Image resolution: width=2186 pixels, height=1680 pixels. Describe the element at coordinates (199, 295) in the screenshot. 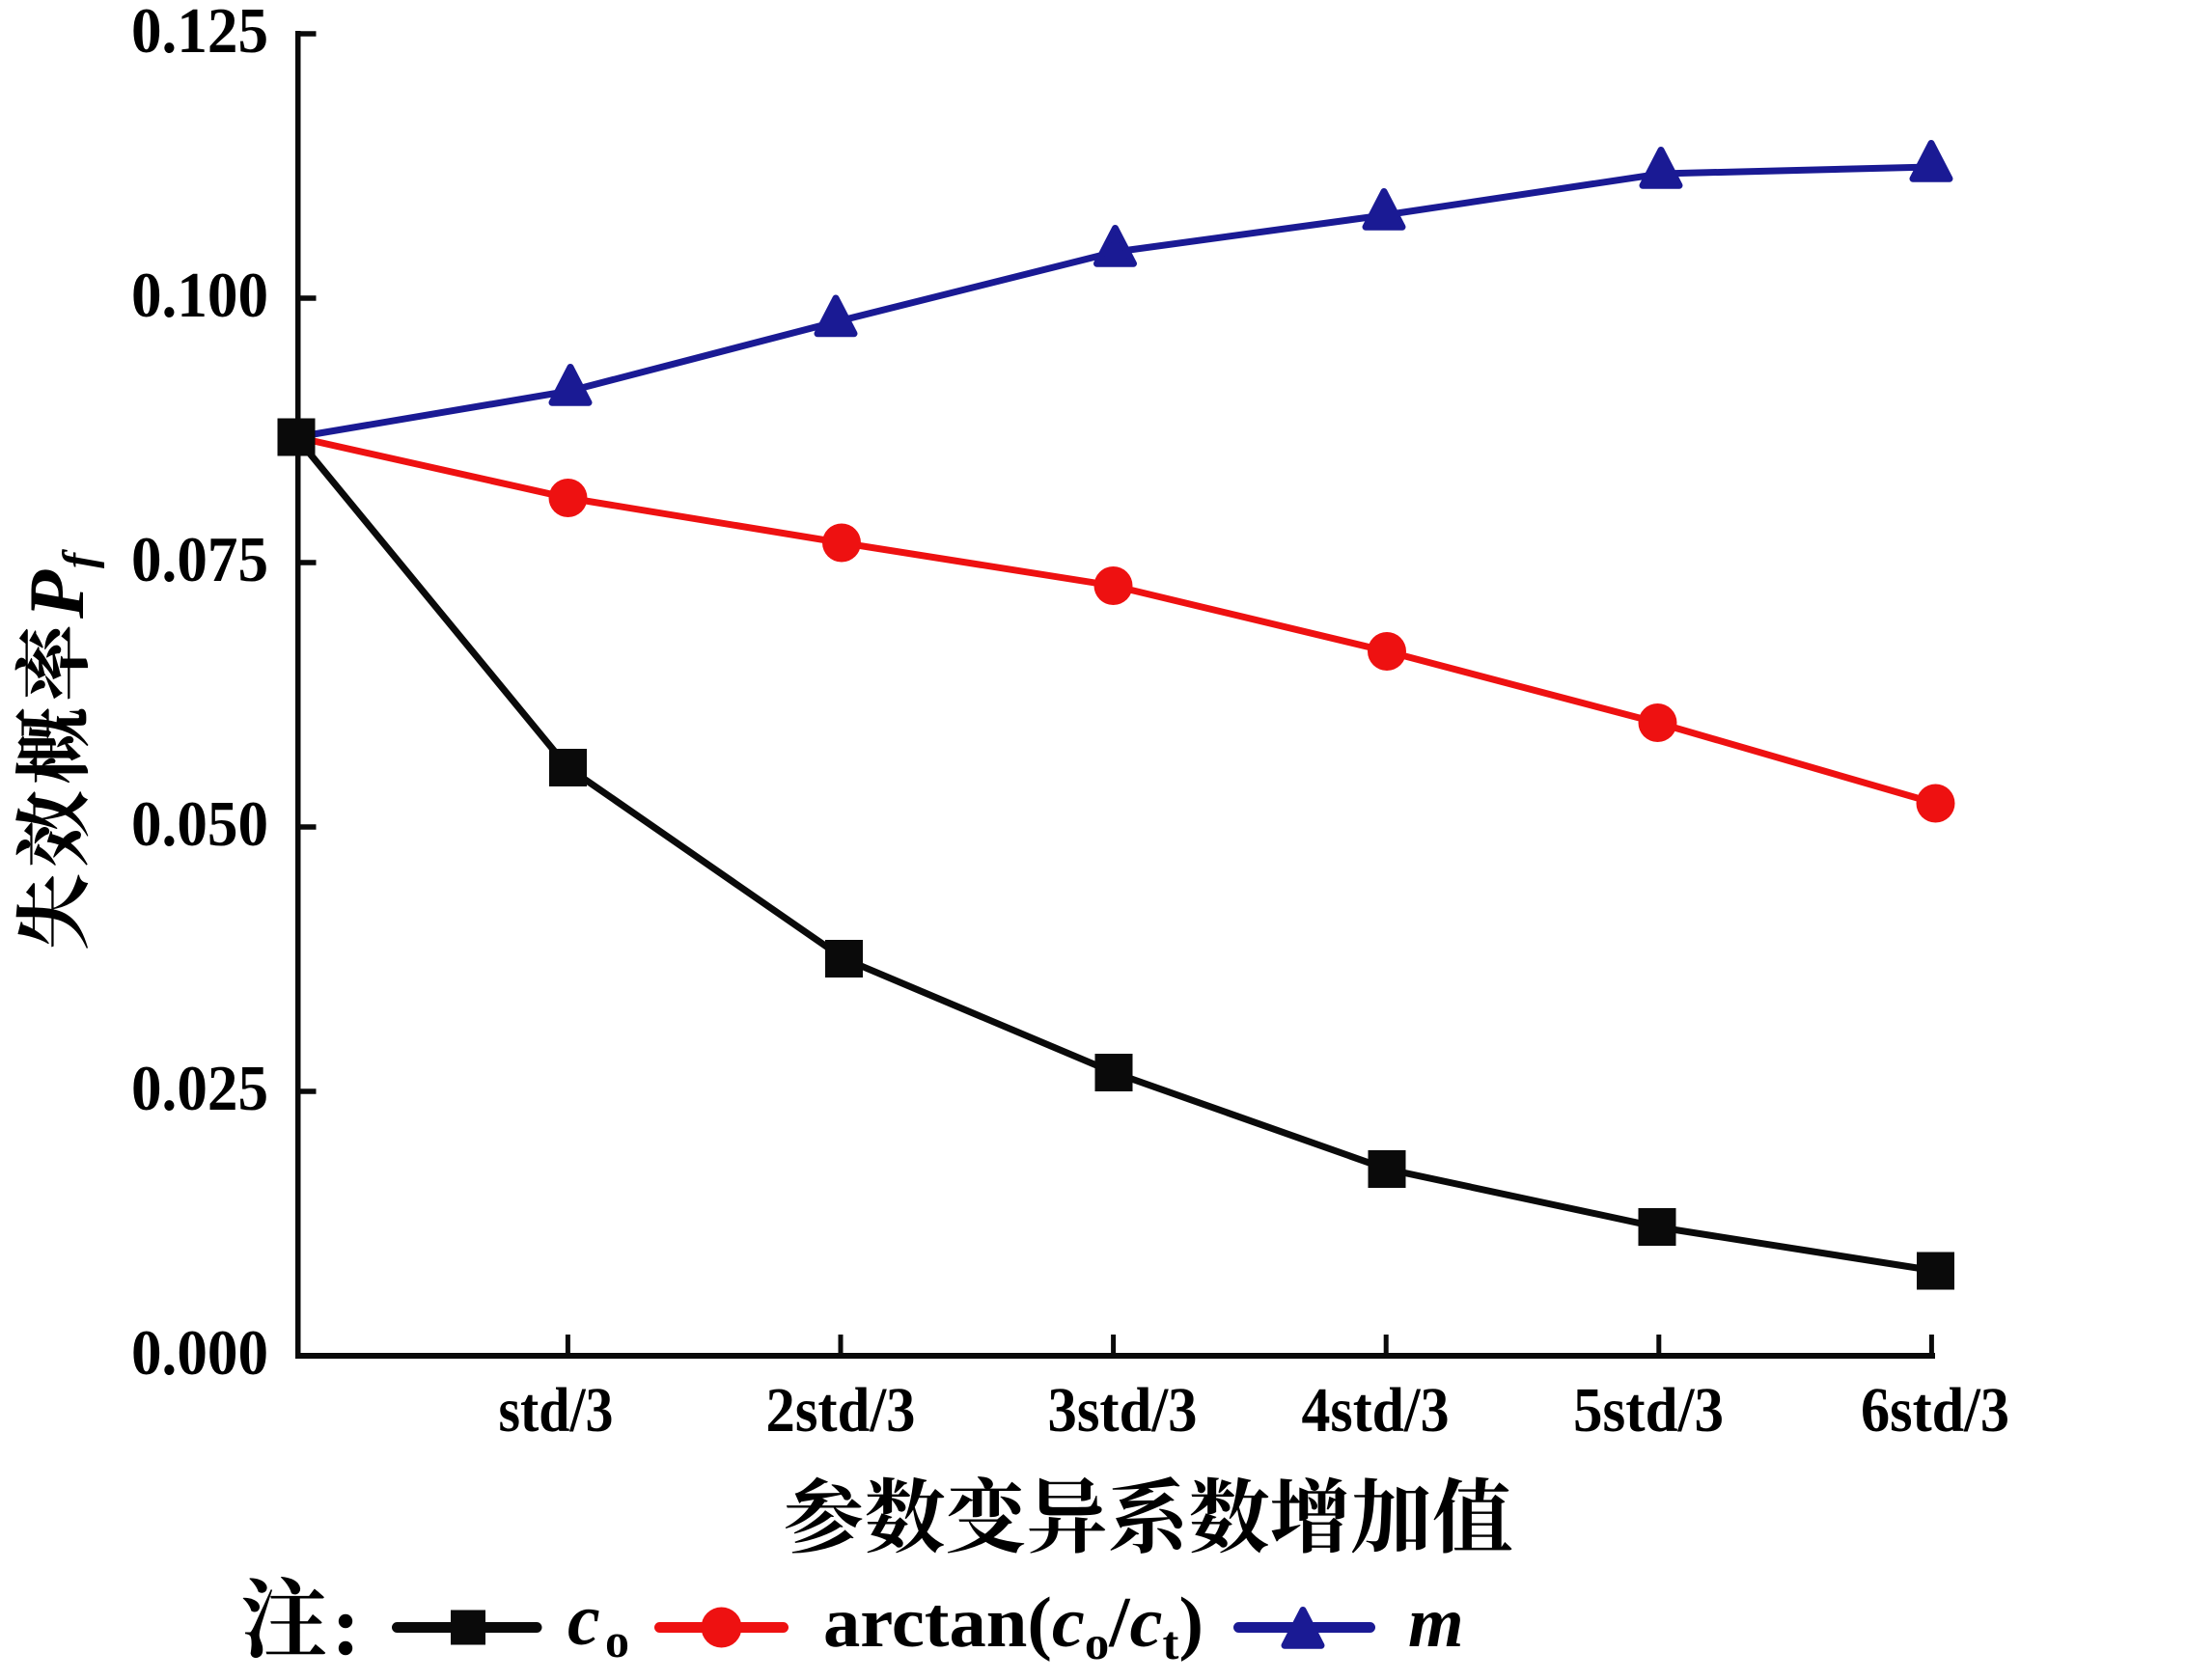

I see `svg-text: 0.100` at that location.